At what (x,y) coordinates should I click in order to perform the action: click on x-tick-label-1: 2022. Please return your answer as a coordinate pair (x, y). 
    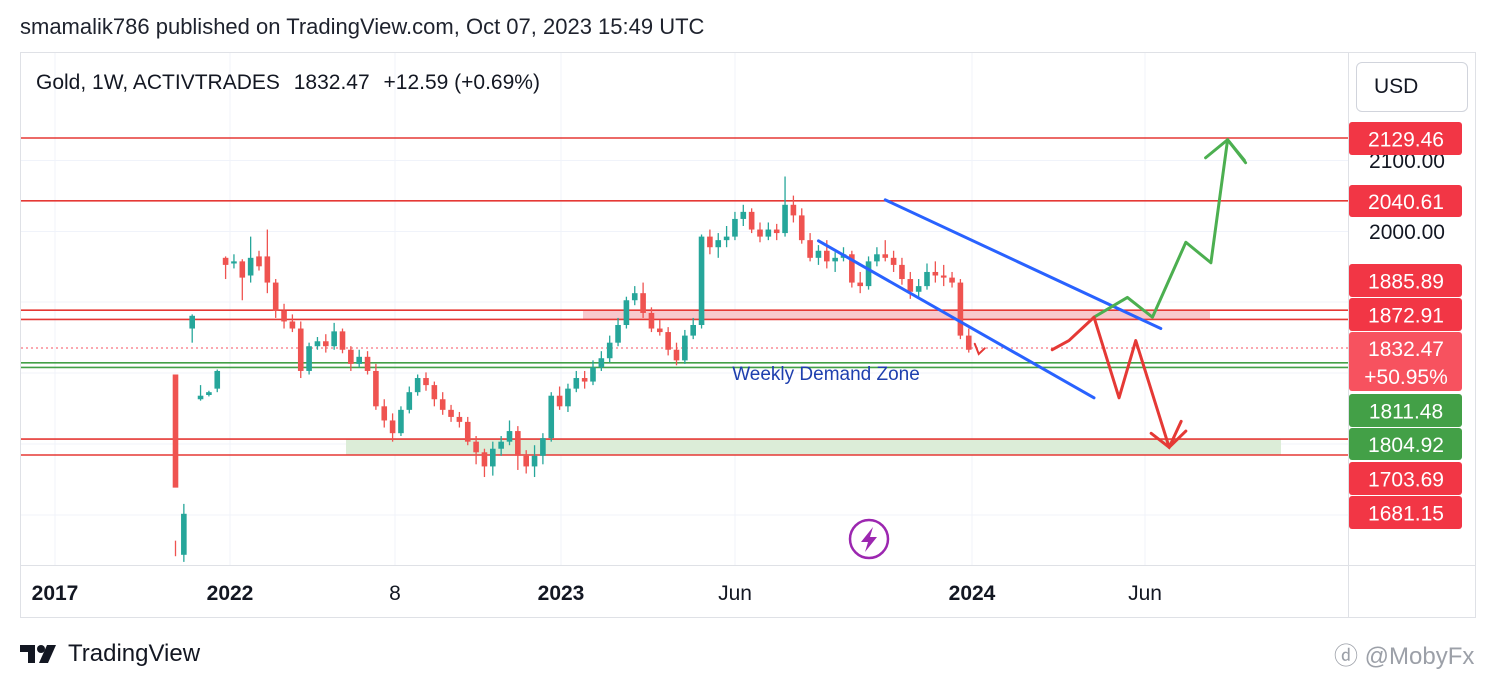
    Looking at the image, I should click on (230, 593).